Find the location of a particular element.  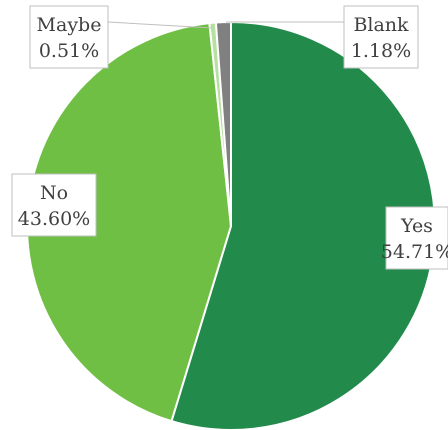

data-label-category: Blank is located at coordinates (381, 25).